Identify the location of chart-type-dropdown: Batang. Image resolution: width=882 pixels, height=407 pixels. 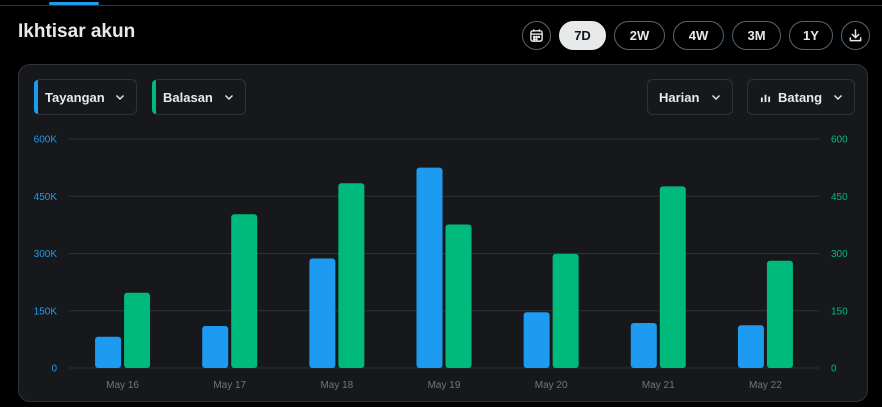
(801, 97).